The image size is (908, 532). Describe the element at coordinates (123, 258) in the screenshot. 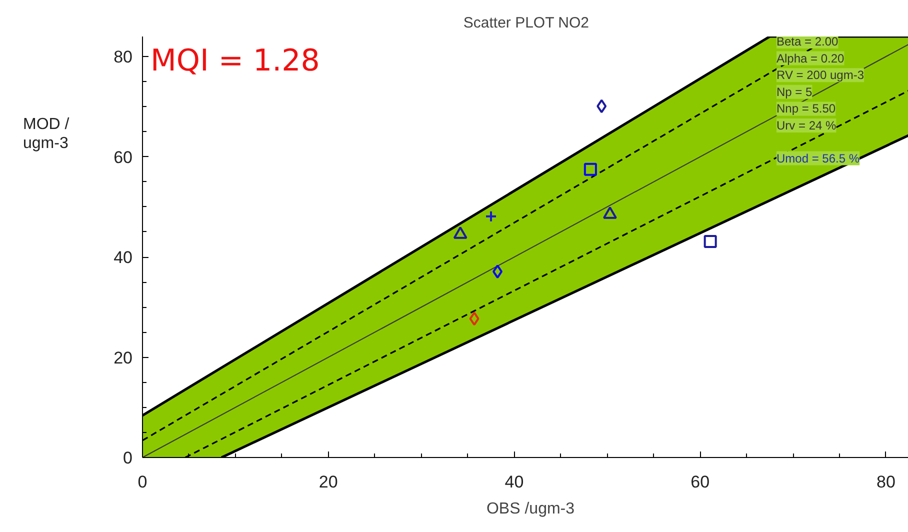

I see `y-tick-label: 40` at that location.